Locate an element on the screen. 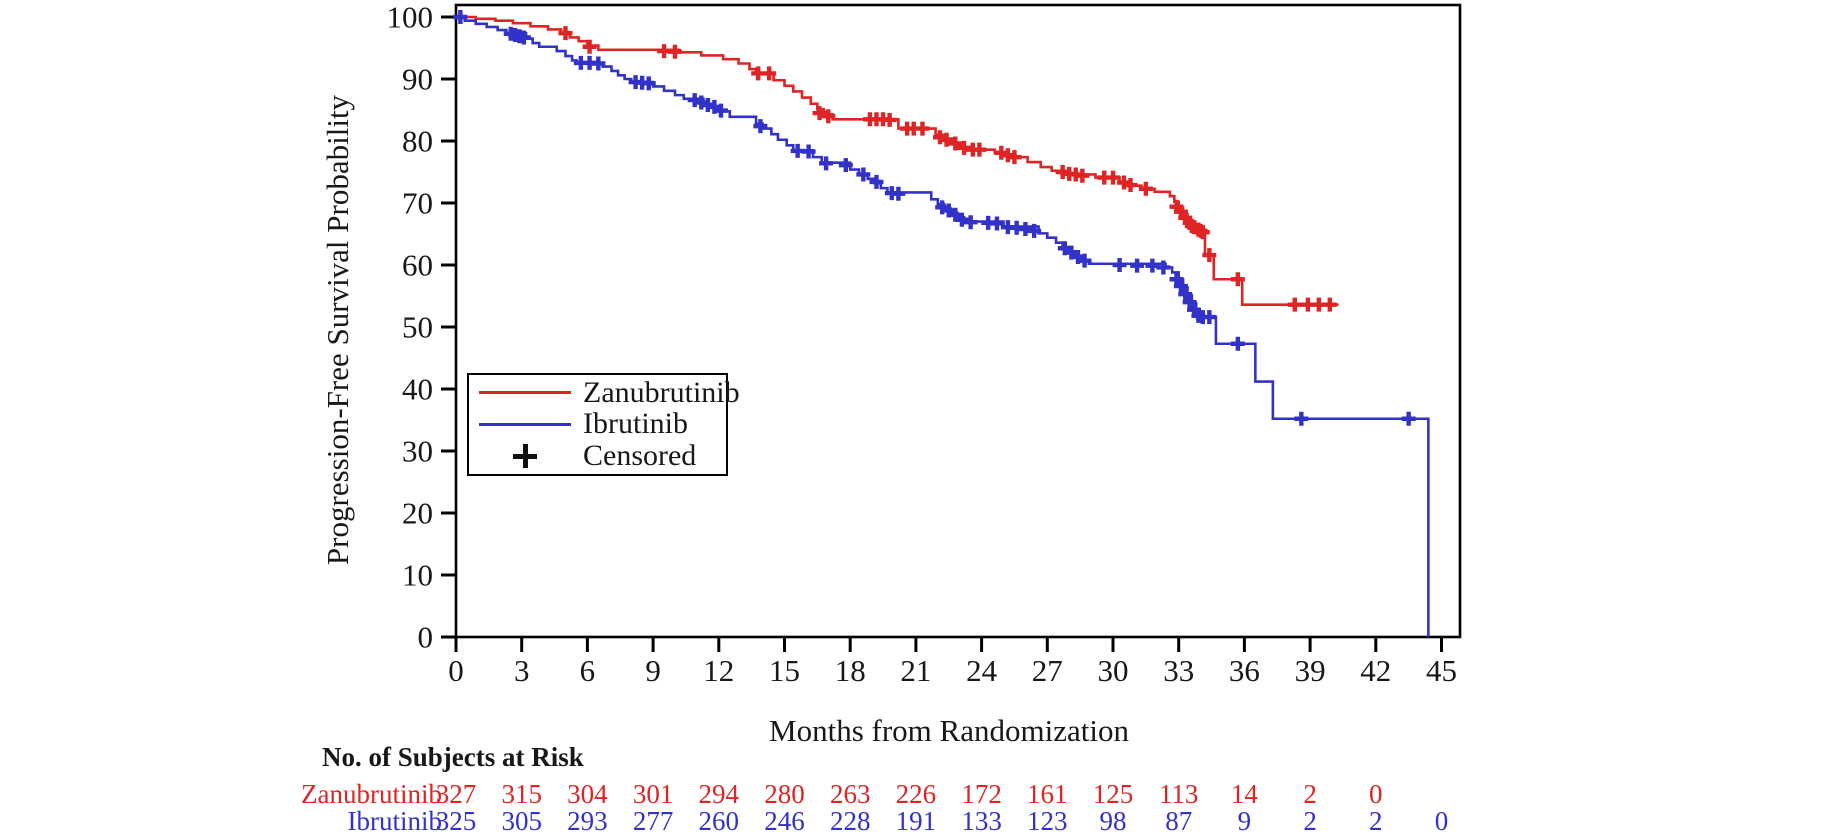 The width and height of the screenshot is (1830, 836). at-risk-value: 277 is located at coordinates (653, 821).